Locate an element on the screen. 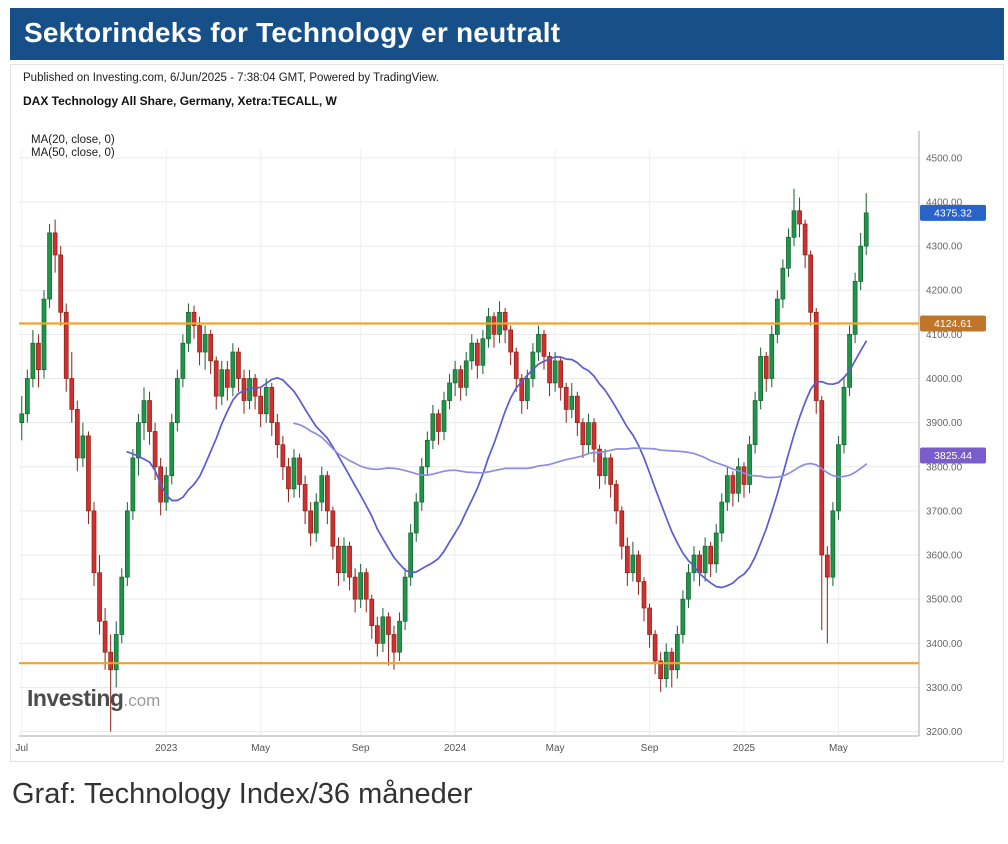  ma-legend: MA(20, close, 0) MA(50, close, 0) is located at coordinates (73, 147).